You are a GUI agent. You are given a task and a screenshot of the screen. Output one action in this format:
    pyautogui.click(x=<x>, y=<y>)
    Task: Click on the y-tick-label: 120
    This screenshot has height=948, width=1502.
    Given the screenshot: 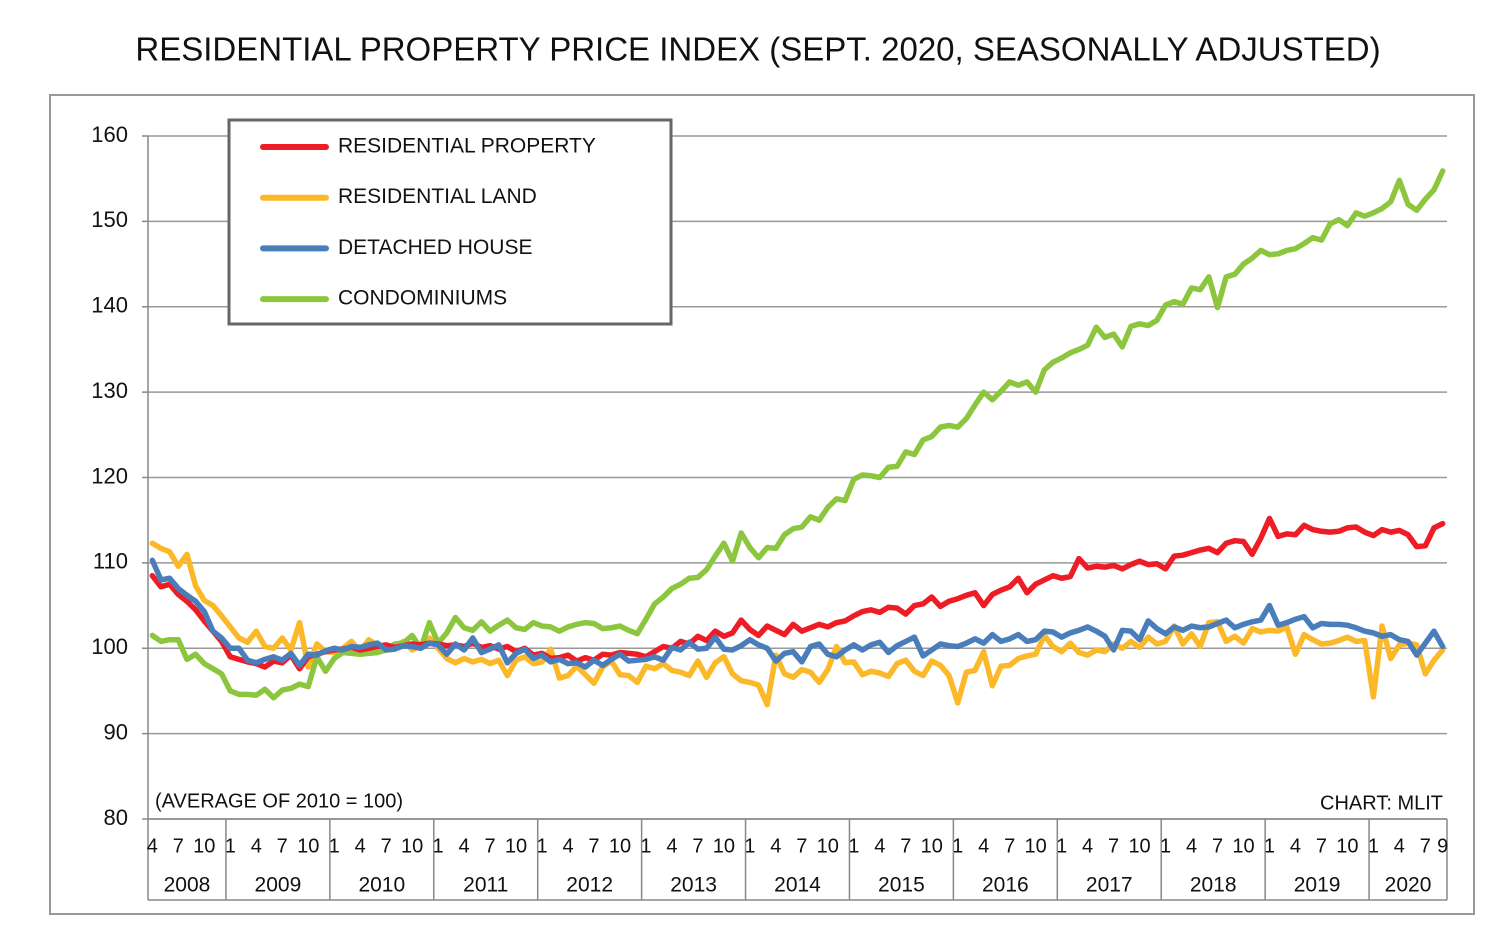 What is the action you would take?
    pyautogui.click(x=109, y=475)
    